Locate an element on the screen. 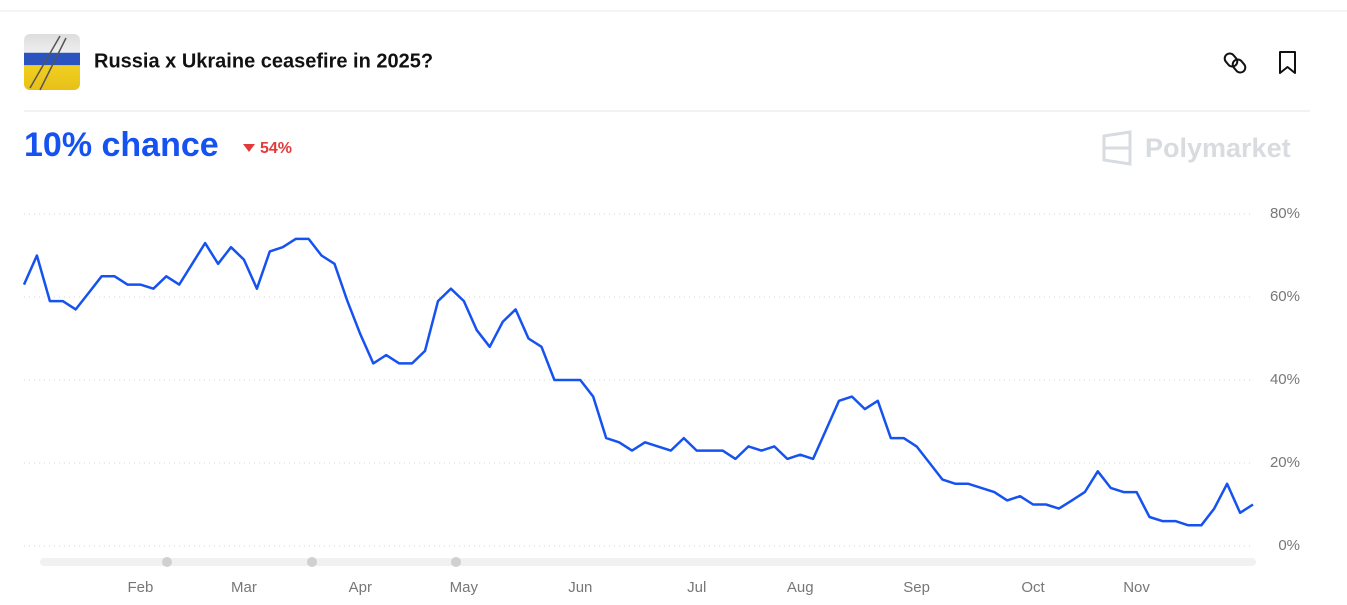 This screenshot has height=605, width=1347. market-title: Russia x Ukraine ceasefire in 2025? is located at coordinates (263, 61).